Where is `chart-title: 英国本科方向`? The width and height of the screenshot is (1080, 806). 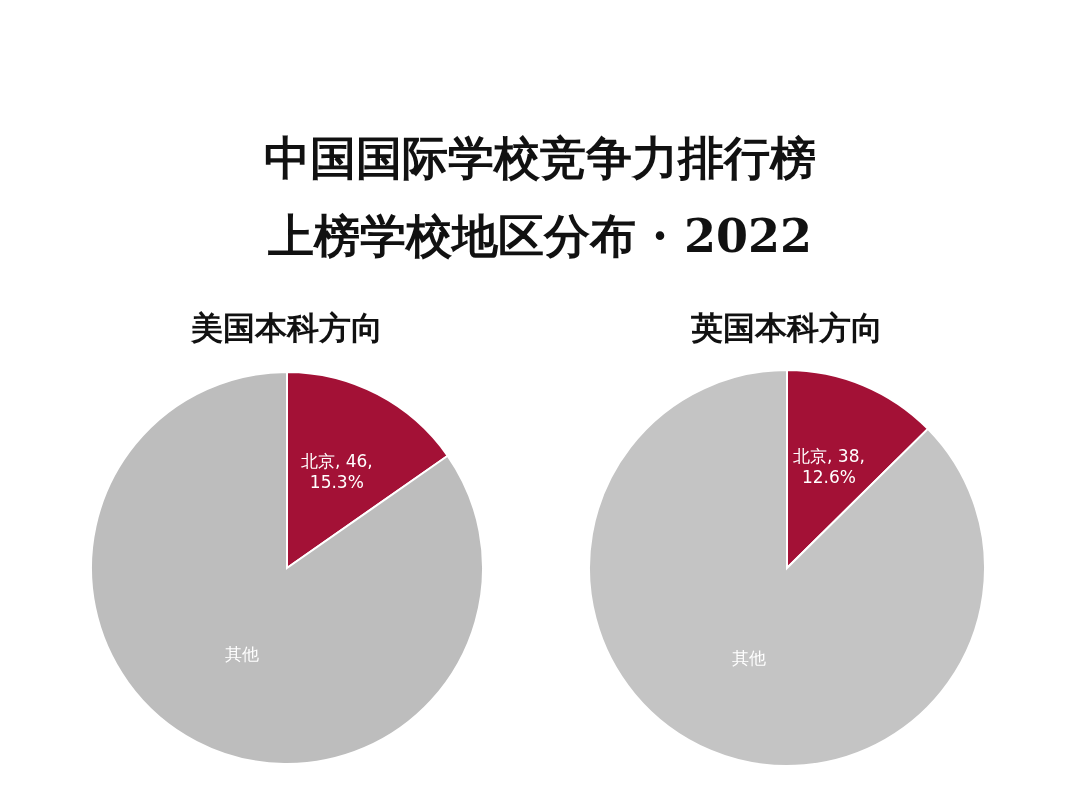 chart-title: 英国本科方向 is located at coordinates (786, 327).